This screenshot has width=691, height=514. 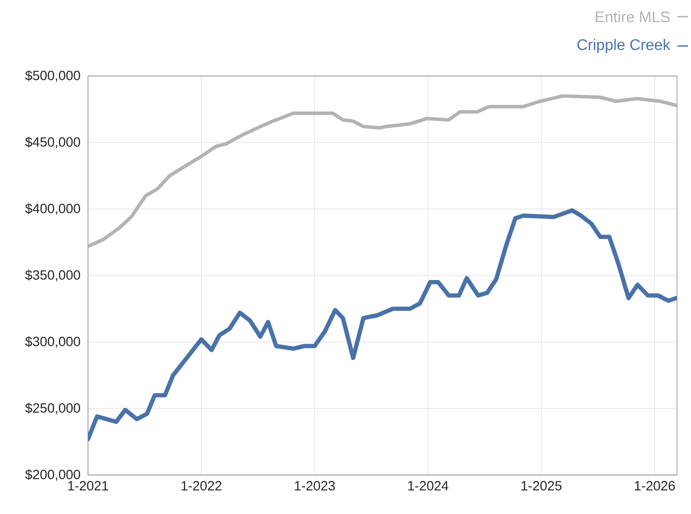 I want to click on y-tick-label: $450,000, so click(x=52, y=142).